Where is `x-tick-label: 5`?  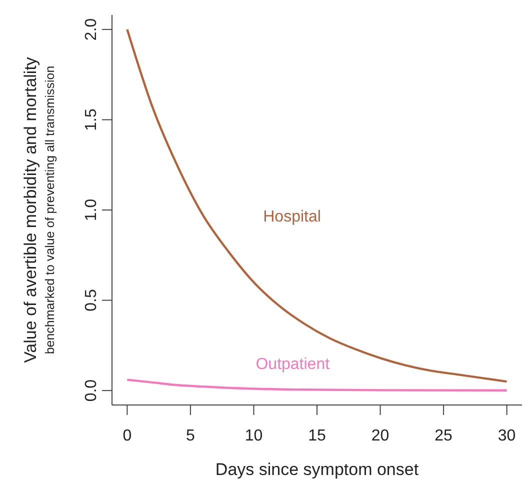
x-tick-label: 5 is located at coordinates (191, 435).